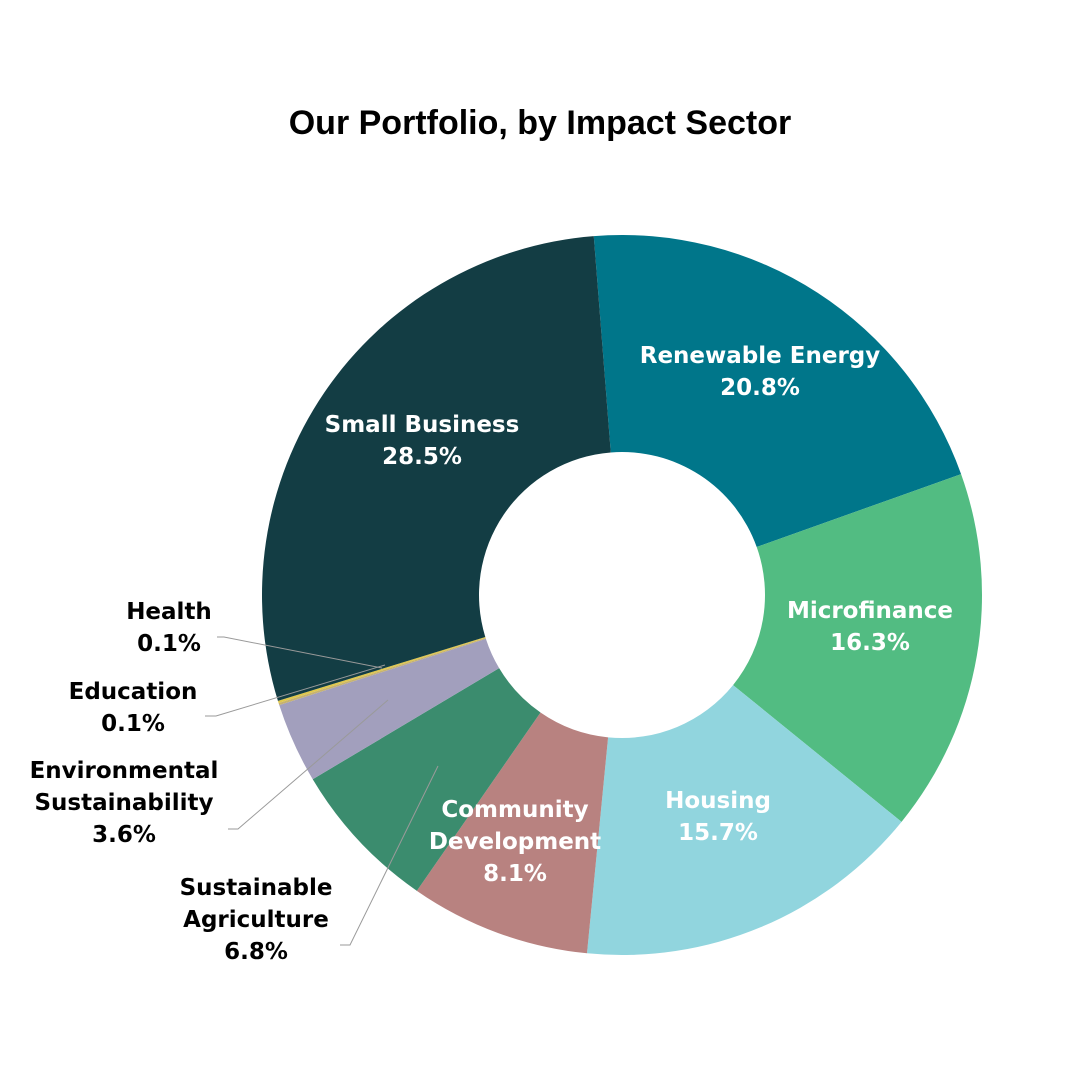  I want to click on data-label-sustainable-agriculture: Sustainable Agriculture 6.8%, so click(256, 920).